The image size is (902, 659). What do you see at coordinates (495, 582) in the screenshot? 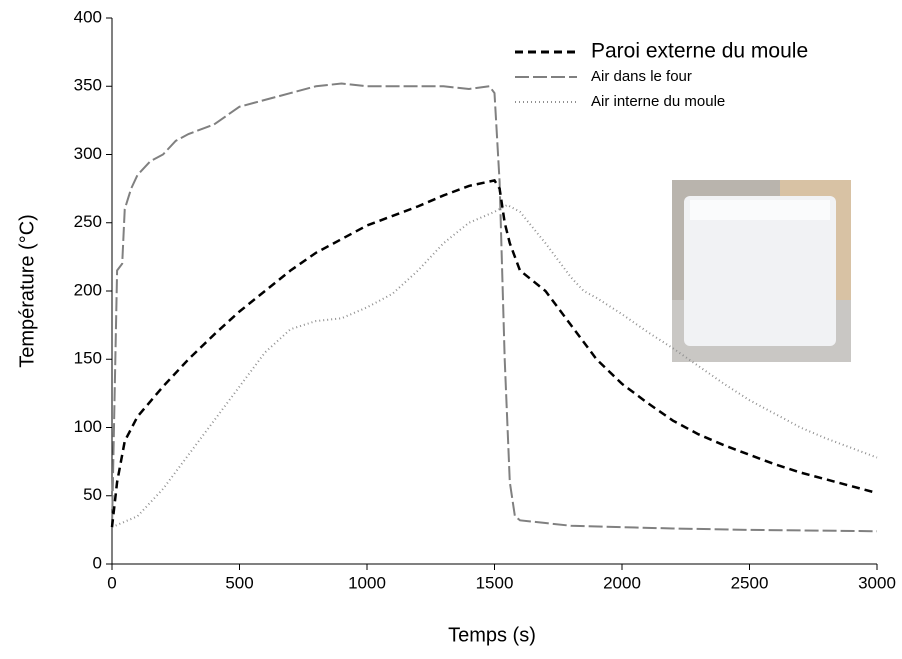
I see `x-tick-label: 1500` at bounding box center [495, 582].